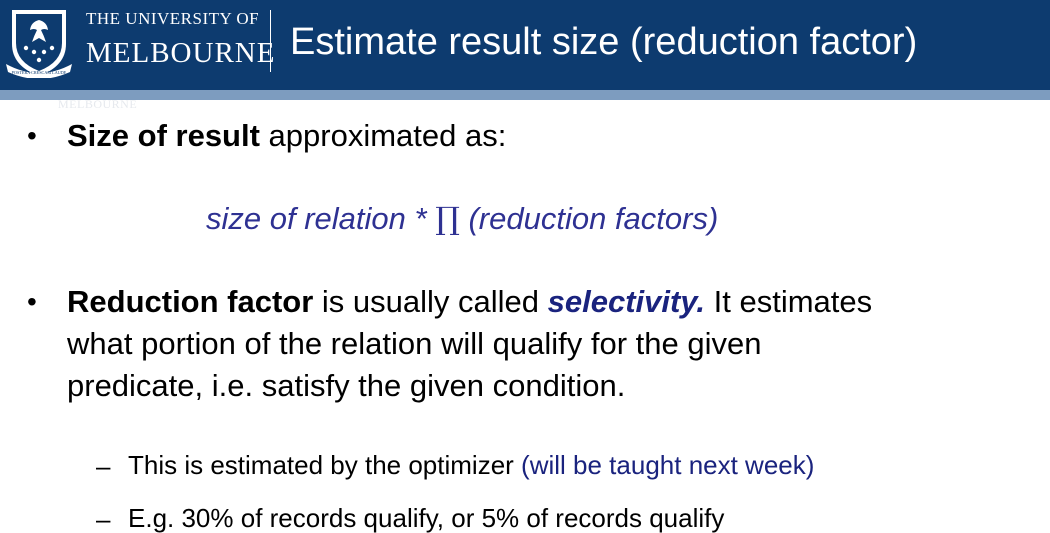 The image size is (1050, 533). Describe the element at coordinates (789, 301) in the screenshot. I see `bullet-text: It estimates` at that location.